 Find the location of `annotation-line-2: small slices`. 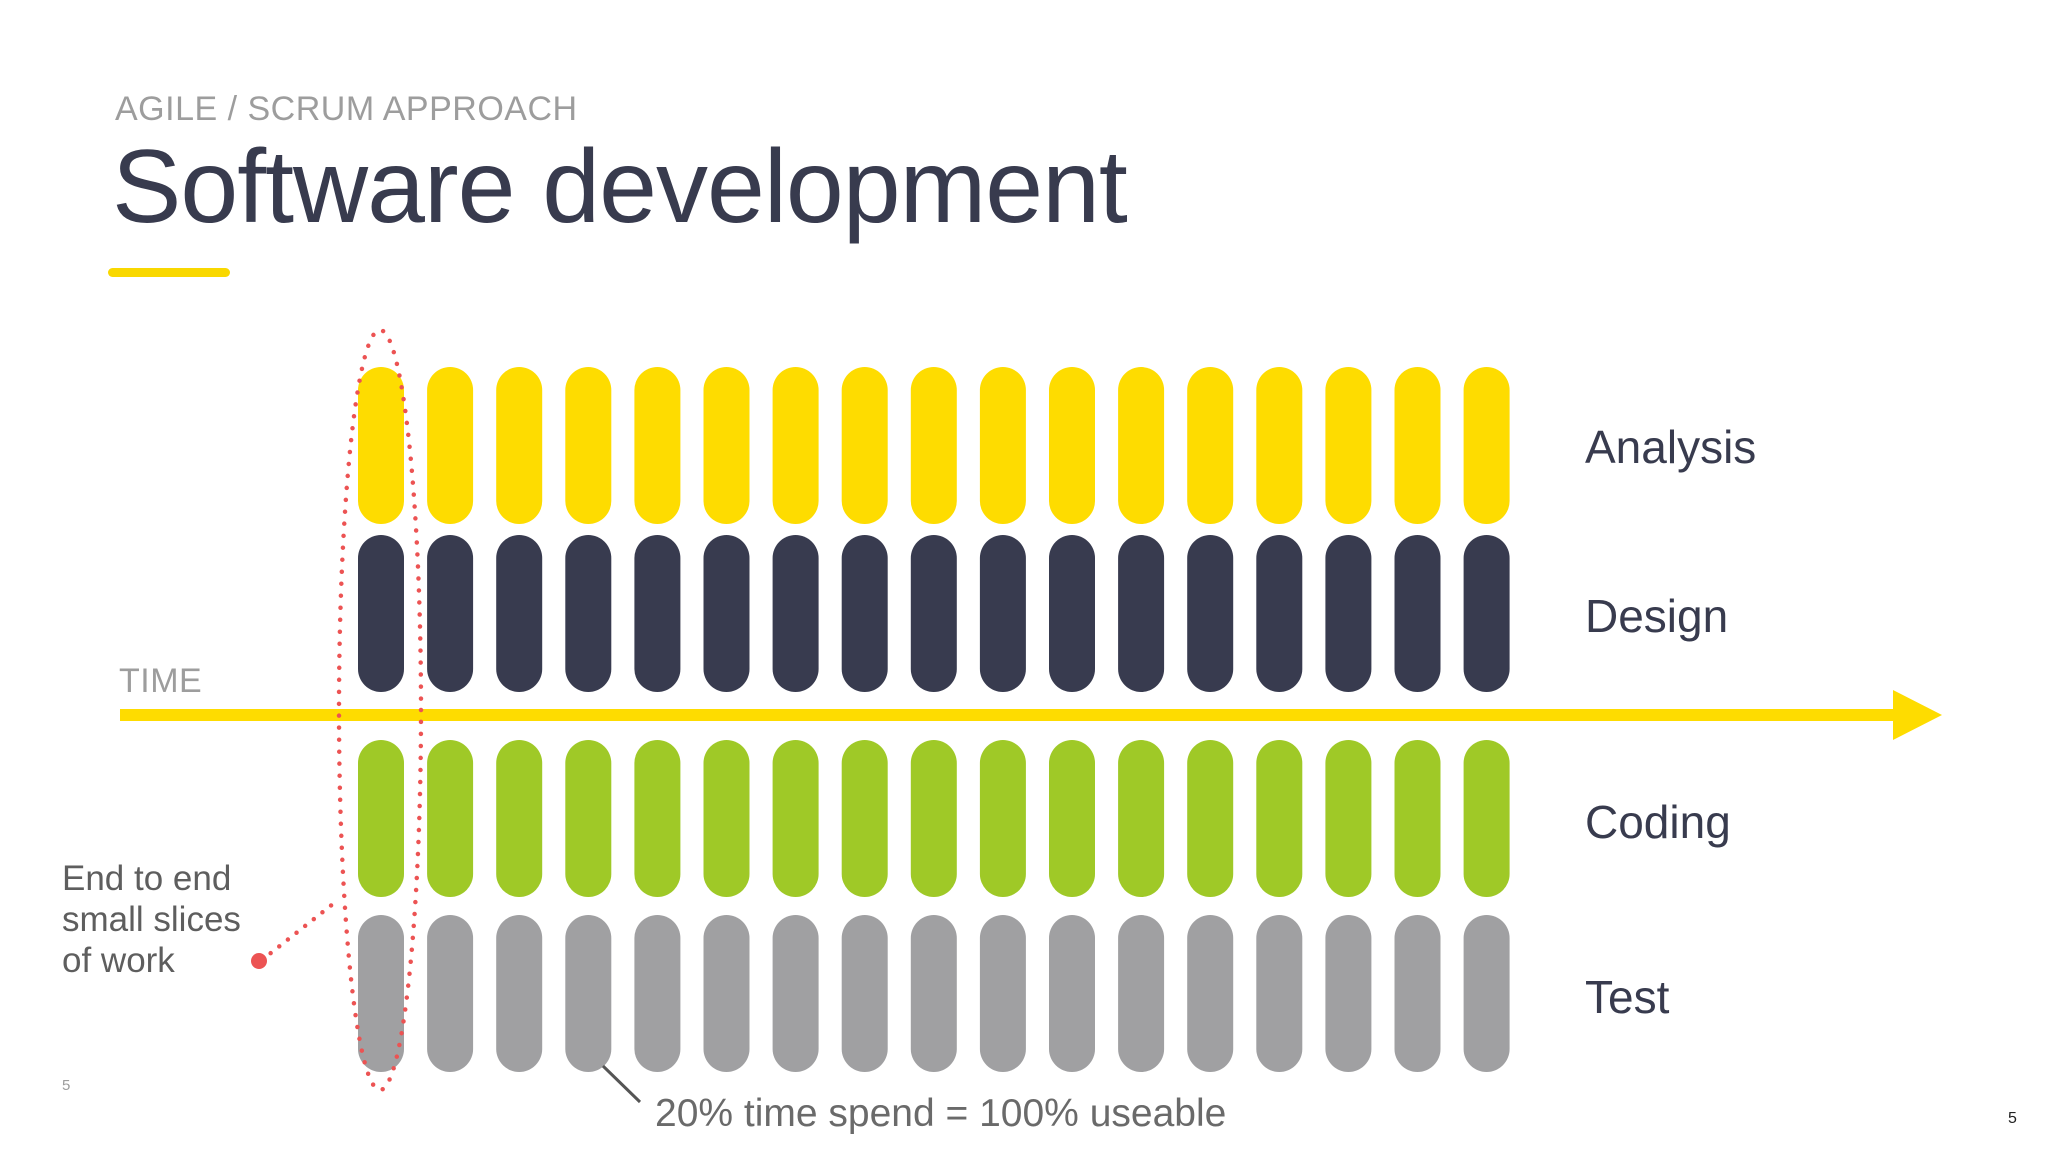

annotation-line-2: small slices is located at coordinates (151, 919).